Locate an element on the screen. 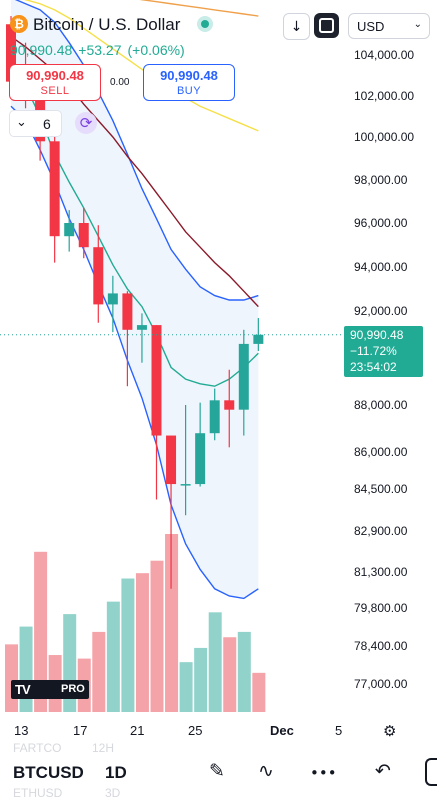  price-tick: 92,000.00 is located at coordinates (381, 311).